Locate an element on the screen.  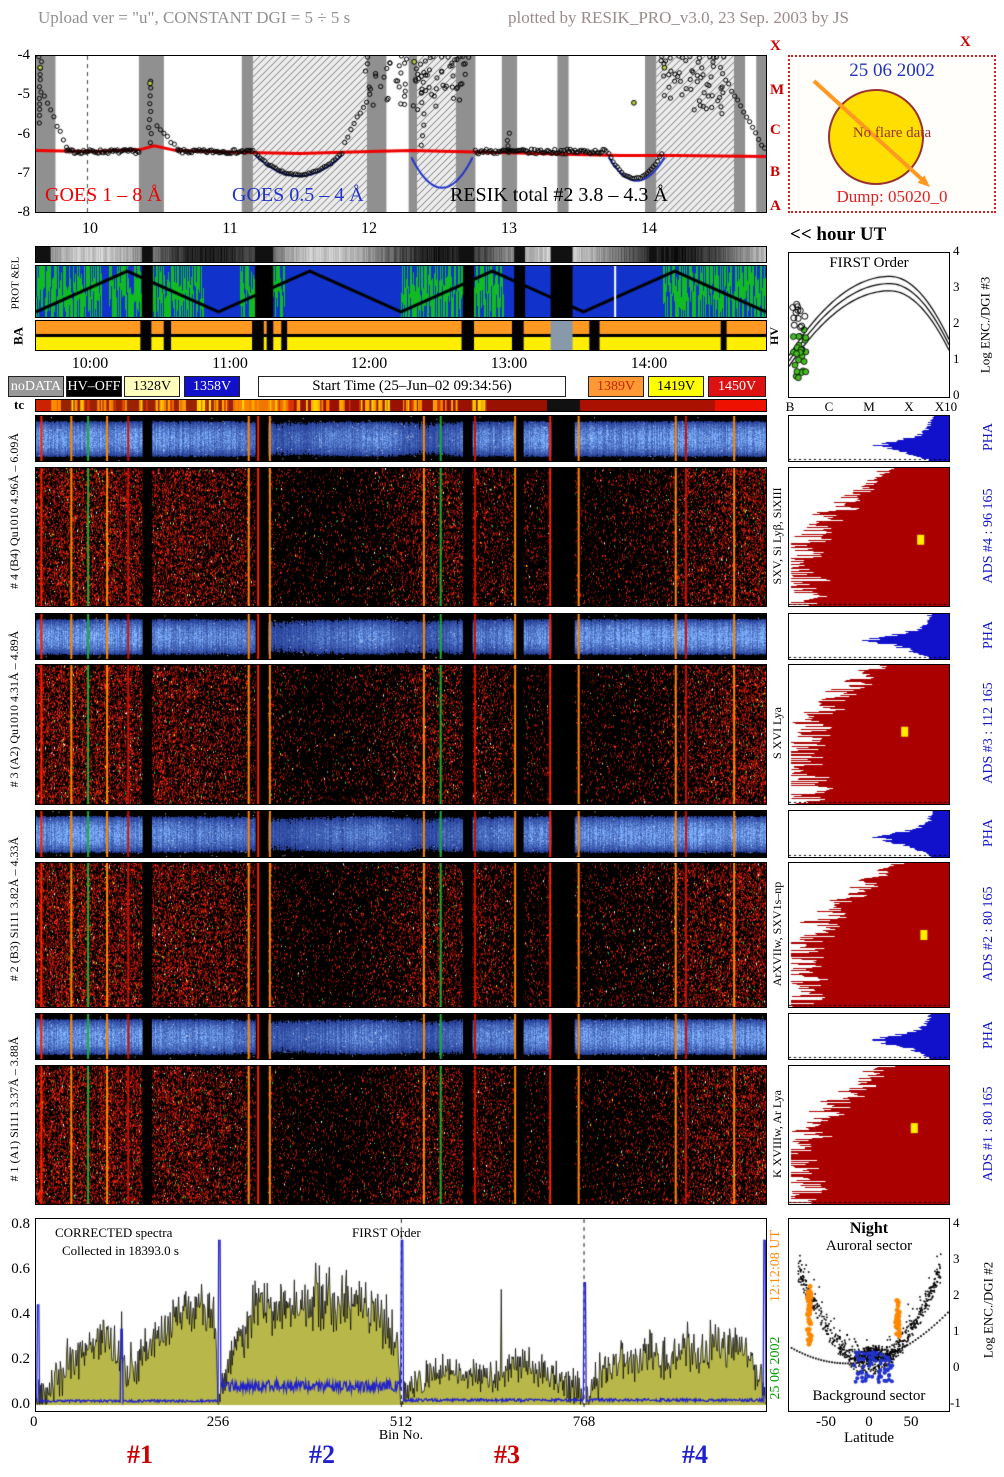
legend-1328v: 1328V is located at coordinates (152, 386).